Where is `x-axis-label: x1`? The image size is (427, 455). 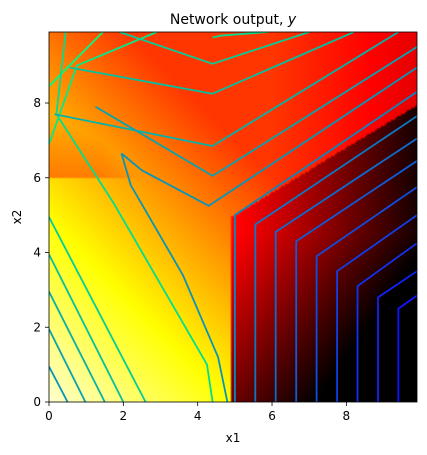 x-axis-label: x1 is located at coordinates (233, 438).